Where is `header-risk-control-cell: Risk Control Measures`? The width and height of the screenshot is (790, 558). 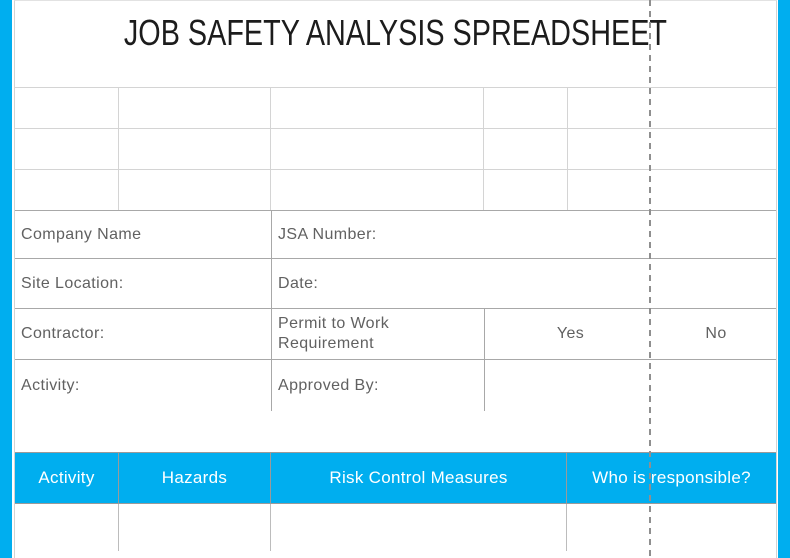
header-risk-control-cell: Risk Control Measures is located at coordinates (419, 478).